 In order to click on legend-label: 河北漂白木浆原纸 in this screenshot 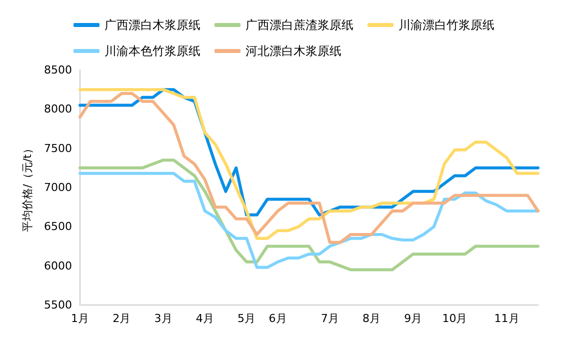, I will do `click(294, 51)`.